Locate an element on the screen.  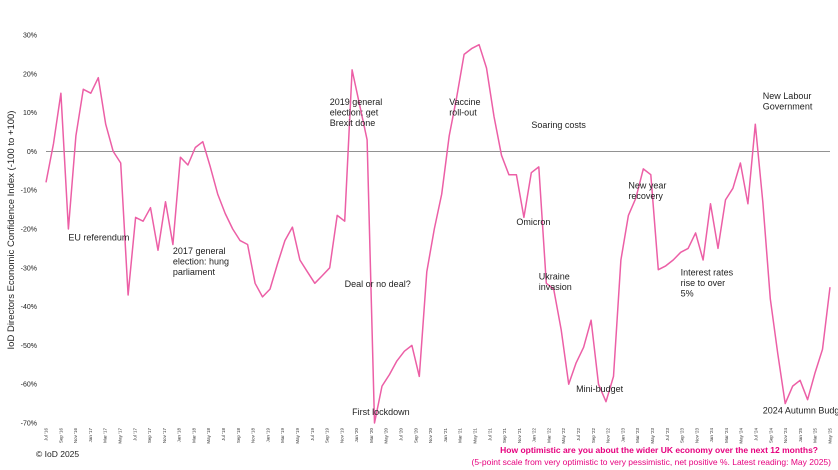
x-tick-label: Sep '23 is located at coordinates (682, 436).